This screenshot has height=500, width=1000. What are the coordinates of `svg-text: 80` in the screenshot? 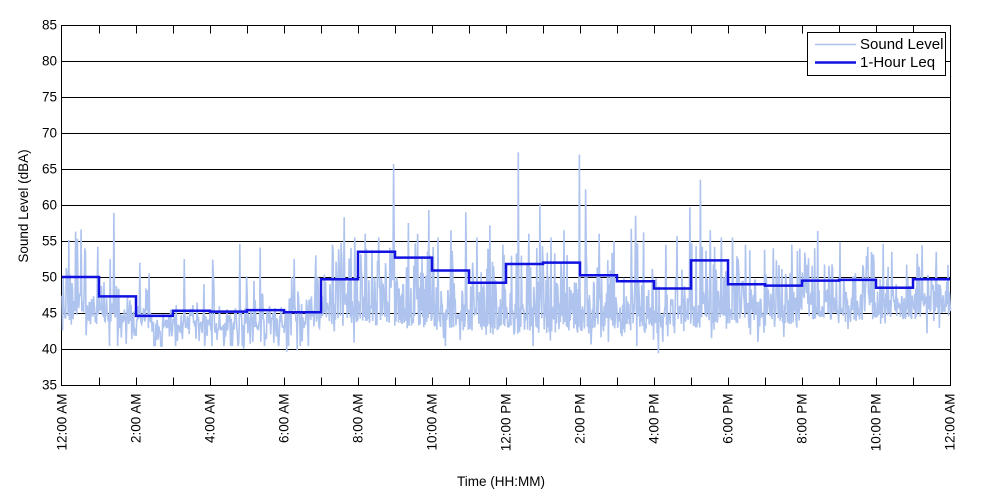 It's located at (49, 61).